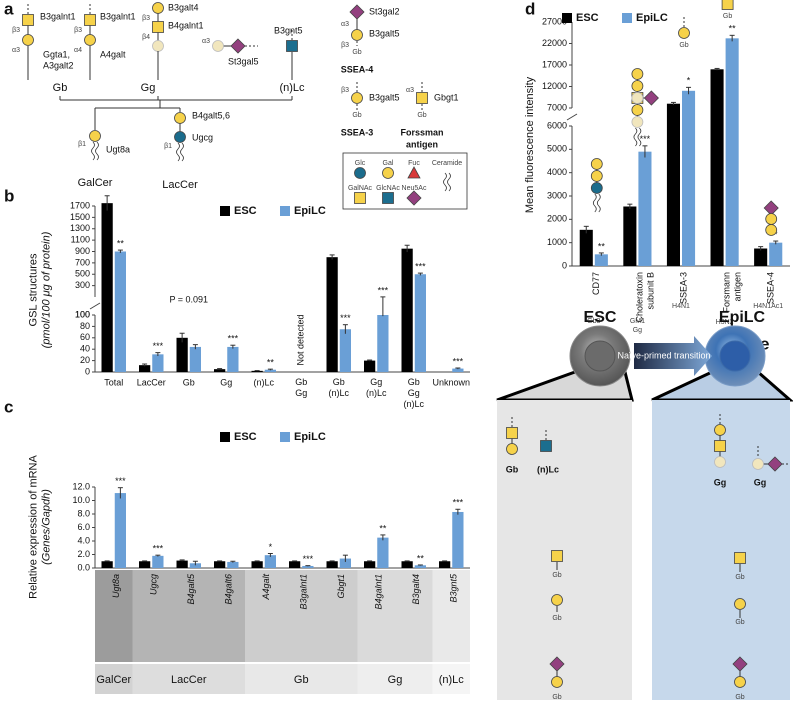 Image resolution: width=793 pixels, height=711 pixels. What do you see at coordinates (727, 16) in the screenshot?
I see `icon-label: Gb` at bounding box center [727, 16].